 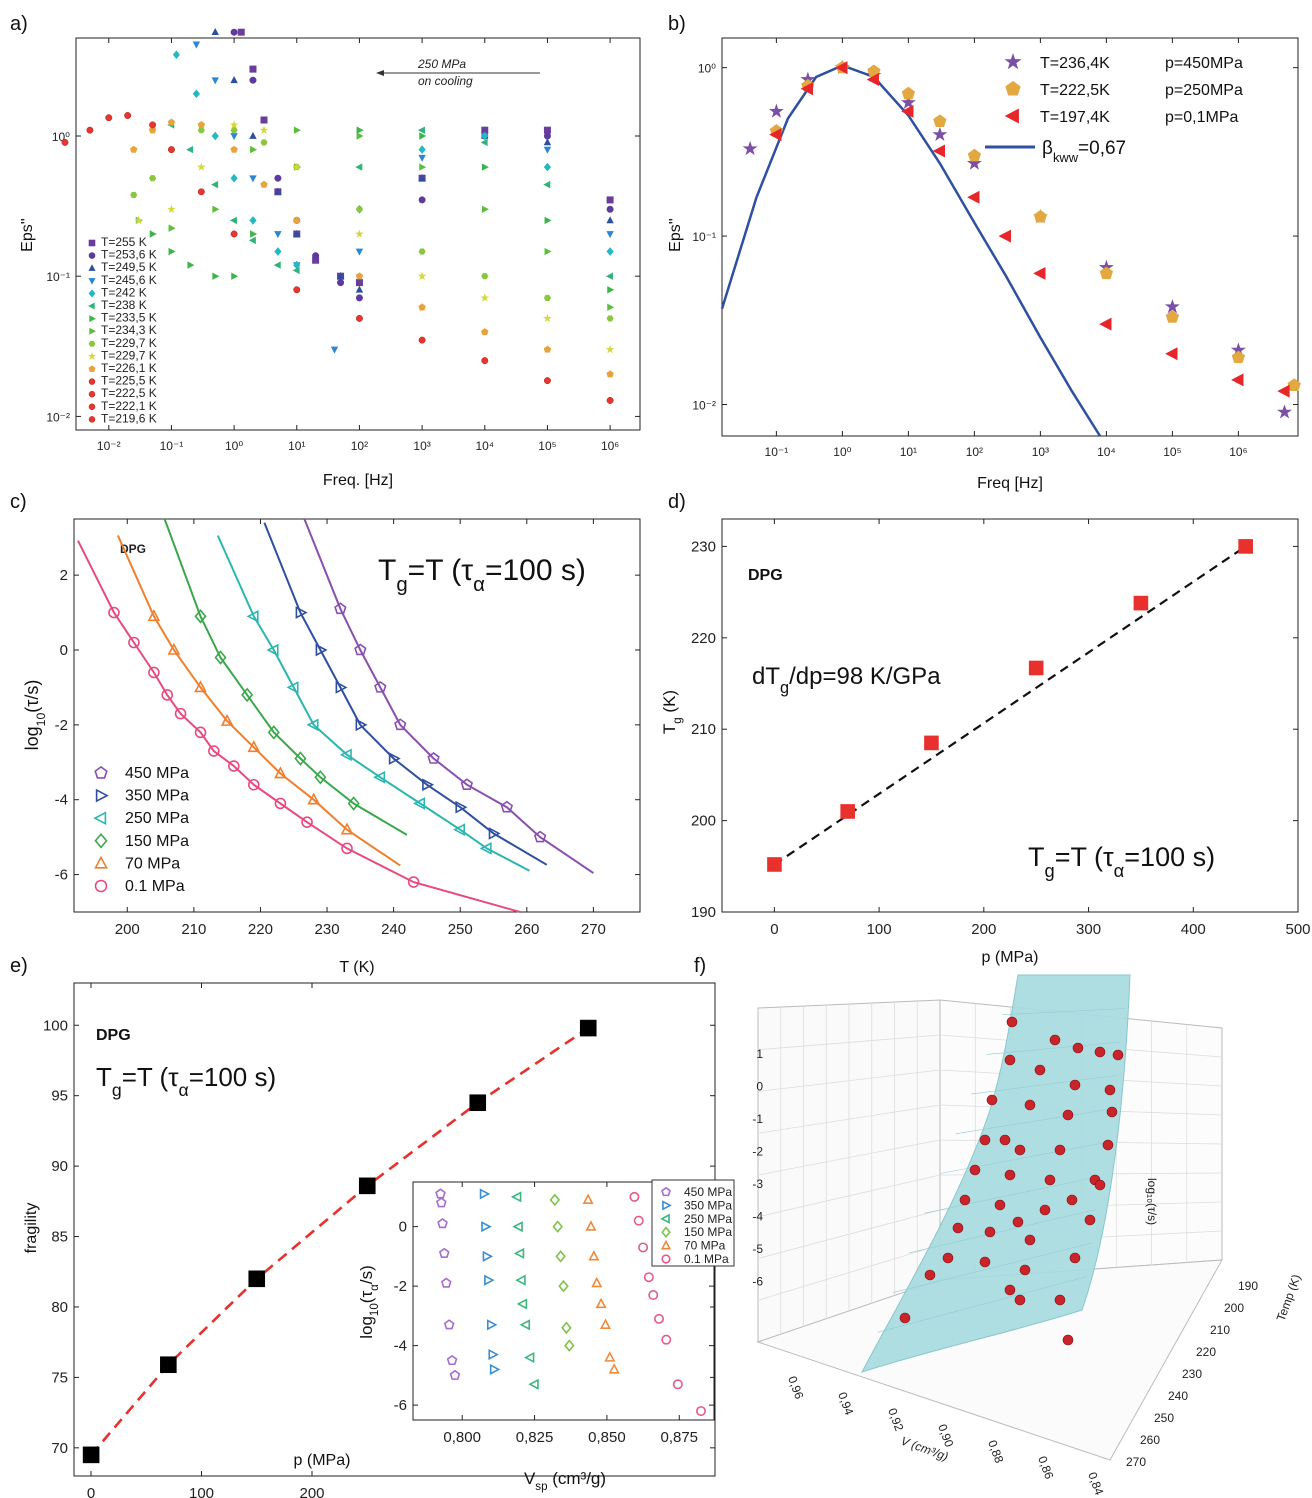 What do you see at coordinates (1289, 1297) in the screenshot?
I see `panel-f-y-axis-label: Temp (K)` at bounding box center [1289, 1297].